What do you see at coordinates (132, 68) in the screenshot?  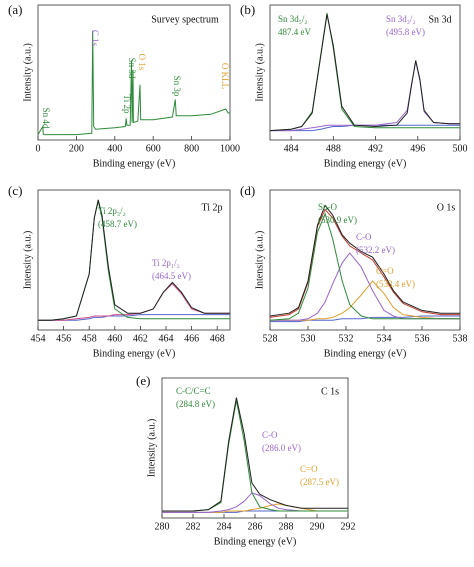 I see `peak-annotation: Sn 3d` at bounding box center [132, 68].